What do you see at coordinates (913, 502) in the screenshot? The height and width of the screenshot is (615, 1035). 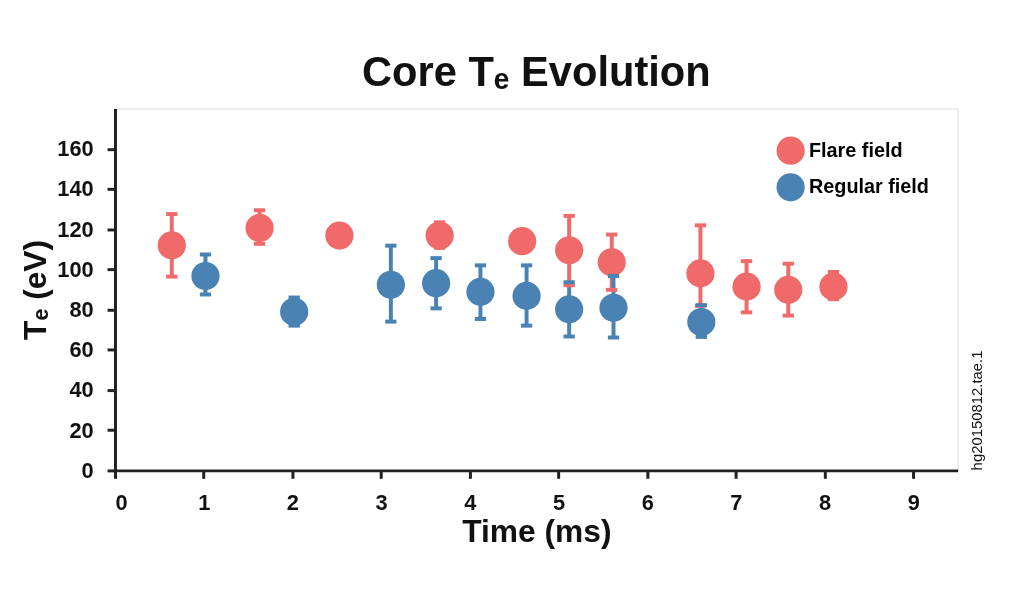 I see `x-tick-label: 9` at bounding box center [913, 502].